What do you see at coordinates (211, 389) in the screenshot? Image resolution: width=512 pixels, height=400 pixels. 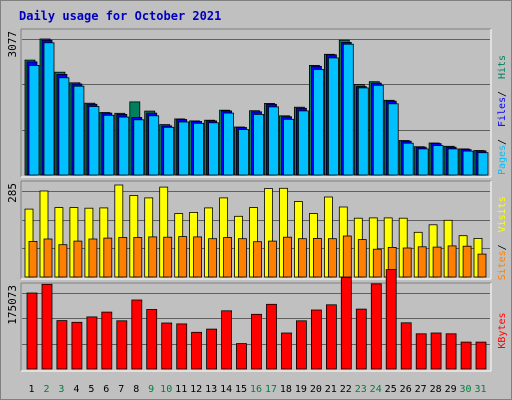 I see `day-label-13: 13` at bounding box center [211, 389].